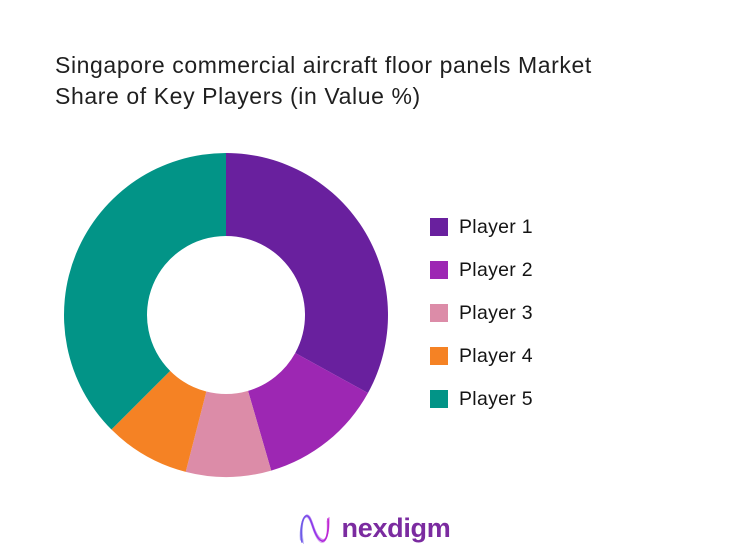 This screenshot has height=557, width=745. I want to click on legend-item-player-3: Player 3, so click(481, 312).